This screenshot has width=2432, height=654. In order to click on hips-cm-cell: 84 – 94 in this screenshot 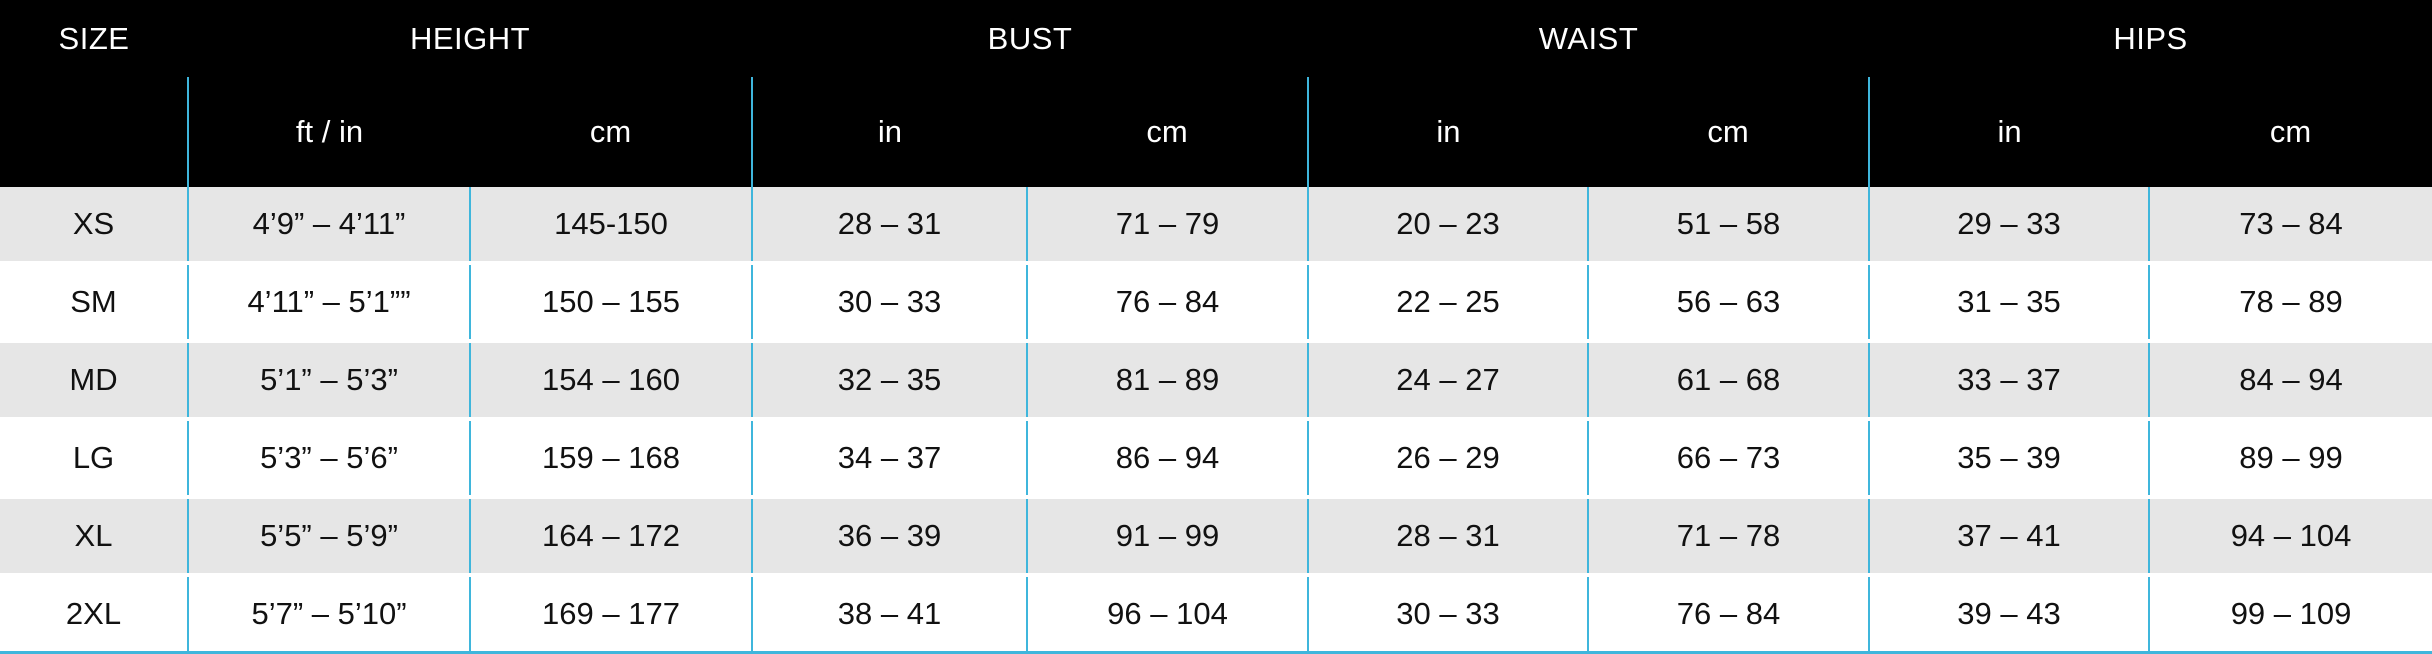, I will do `click(2290, 381)`.